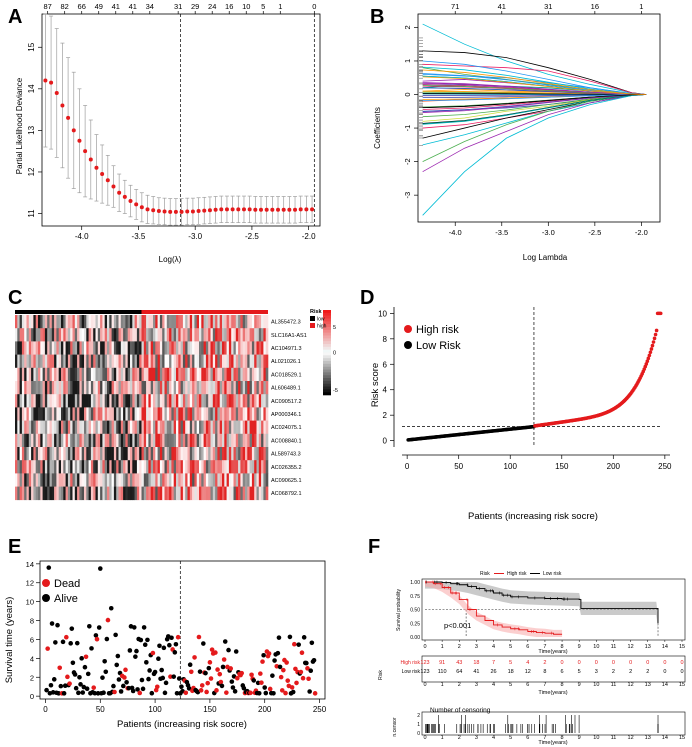 Image resolution: width=692 pixels, height=747 pixels. Describe the element at coordinates (562, 647) in the screenshot. I see `km-x-tick-label: 8` at that location.